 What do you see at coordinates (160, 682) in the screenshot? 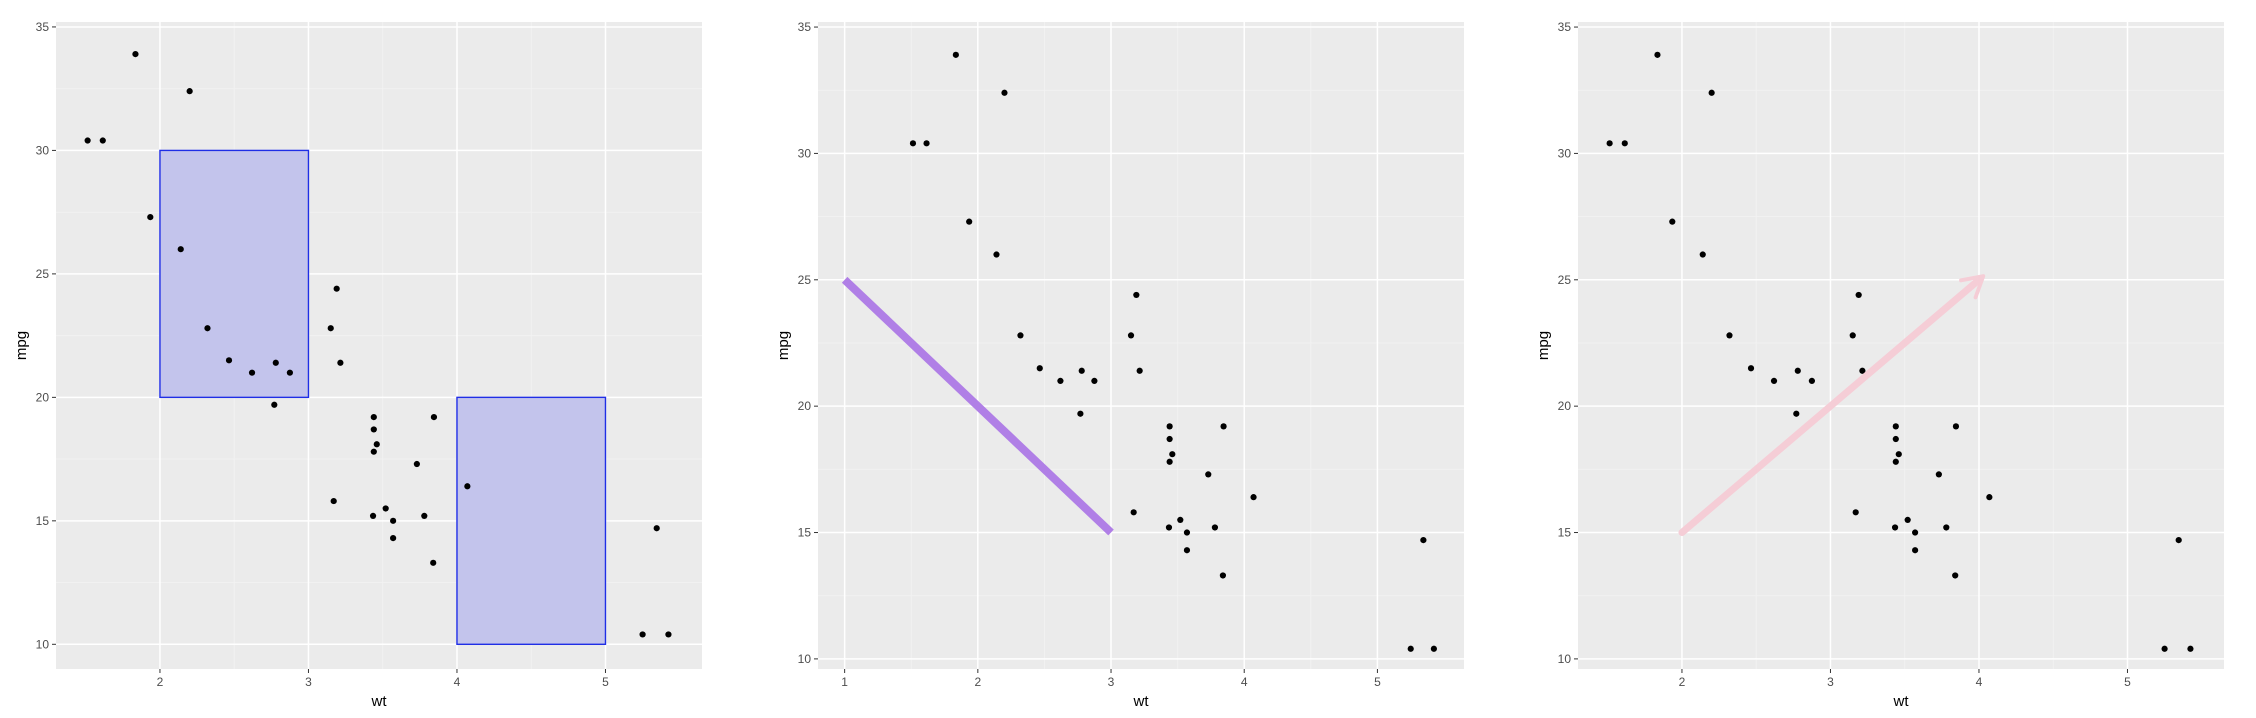
I see `x-tick-label: 2` at bounding box center [160, 682].